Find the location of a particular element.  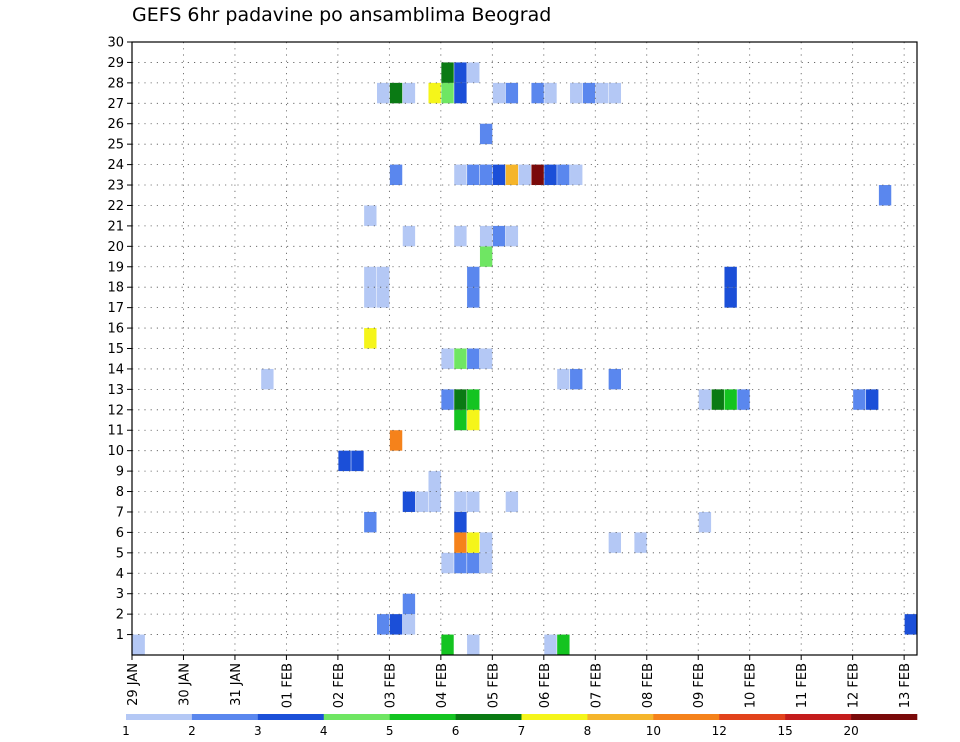

x-tick-label: 30 JAN is located at coordinates (184, 684).